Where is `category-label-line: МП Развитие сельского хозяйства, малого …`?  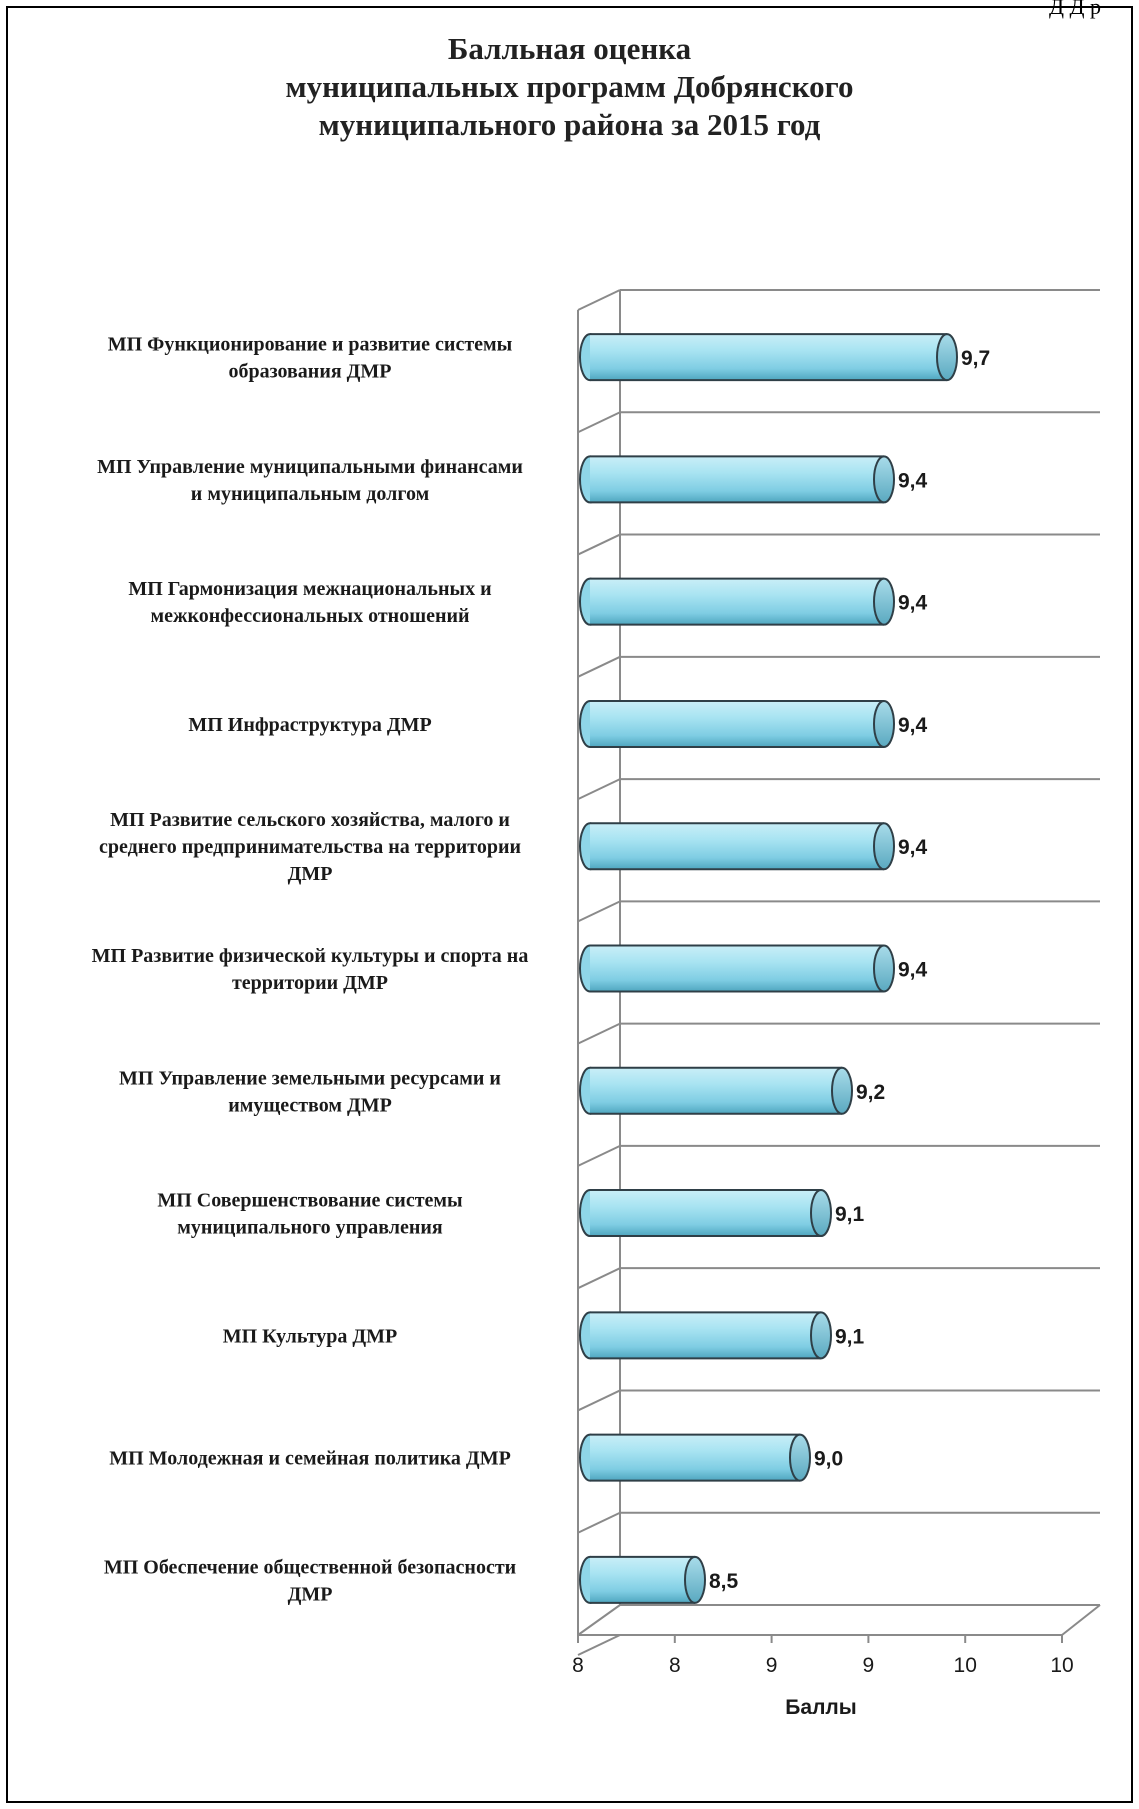 category-label-line: МП Развитие сельского хозяйства, малого … is located at coordinates (310, 820).